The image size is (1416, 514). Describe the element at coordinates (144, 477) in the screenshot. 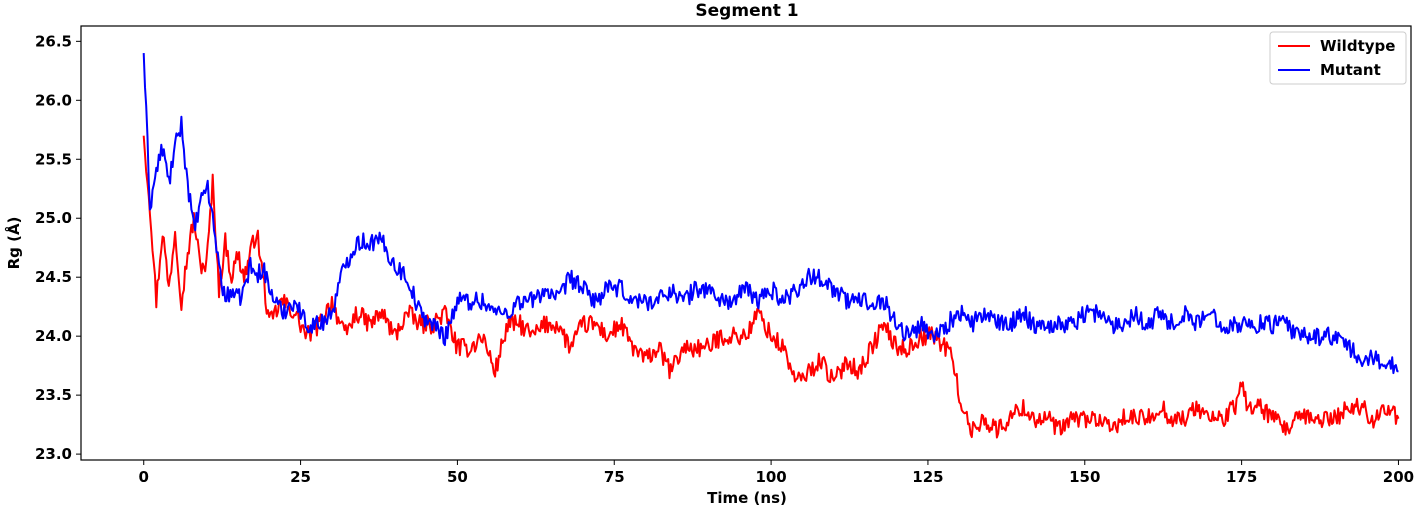

I see `x-tick-label: 0` at that location.